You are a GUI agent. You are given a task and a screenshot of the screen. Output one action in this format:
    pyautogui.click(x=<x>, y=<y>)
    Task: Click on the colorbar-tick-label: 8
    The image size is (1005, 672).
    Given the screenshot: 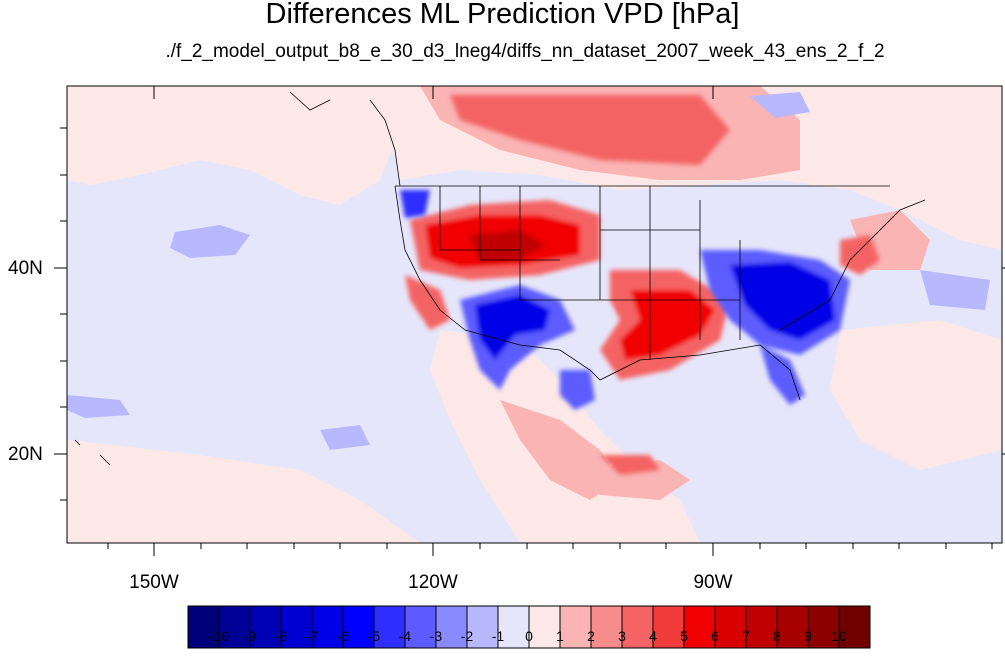 What is the action you would take?
    pyautogui.click(x=777, y=636)
    